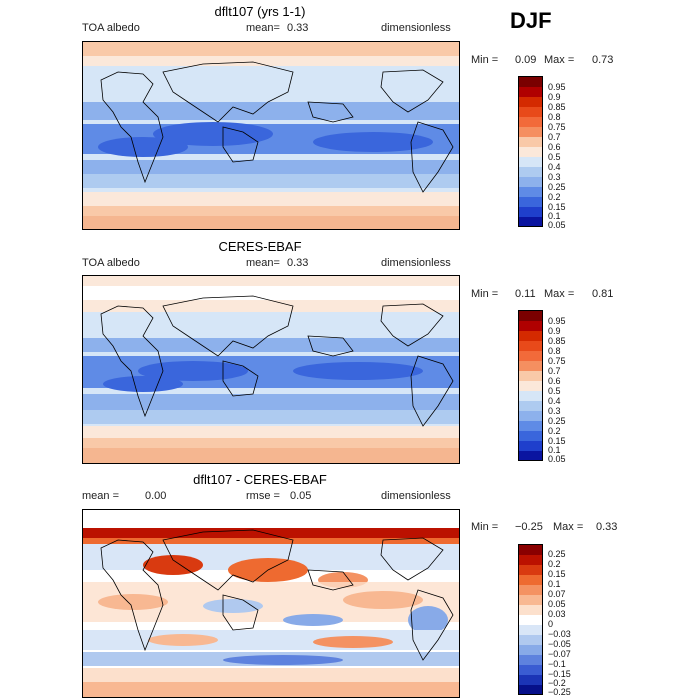 The height and width of the screenshot is (700, 700). What do you see at coordinates (557, 614) in the screenshot?
I see `panel-3-colorbar-tick: 0.03` at bounding box center [557, 614].